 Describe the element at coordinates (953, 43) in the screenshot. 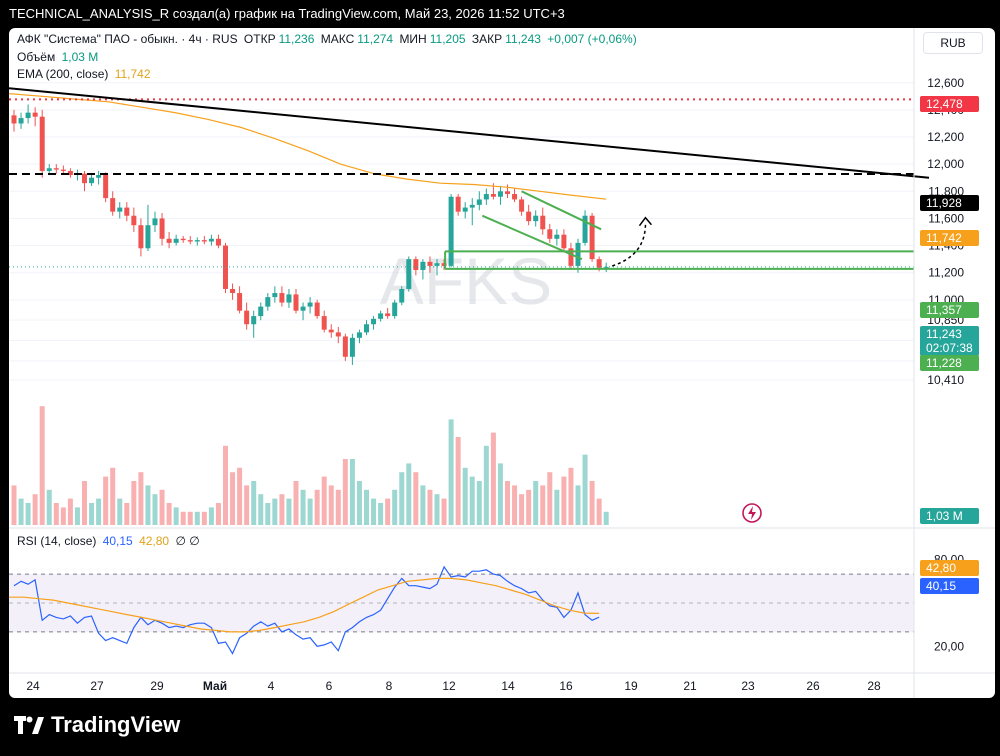

I see `currency-button: RUB` at that location.